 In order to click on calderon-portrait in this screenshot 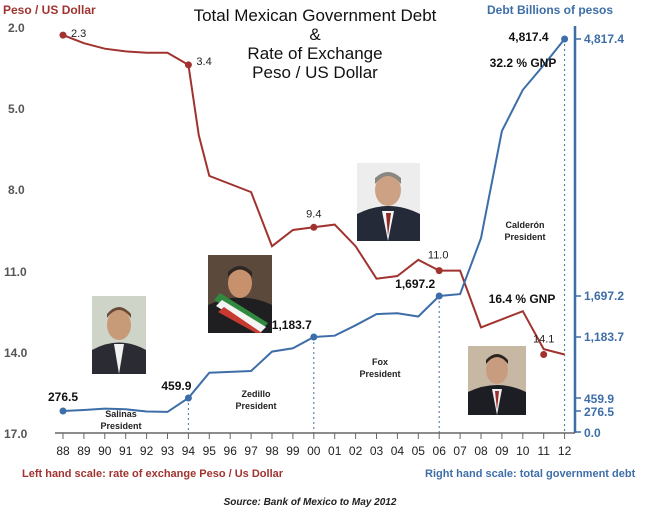, I will do `click(497, 380)`.